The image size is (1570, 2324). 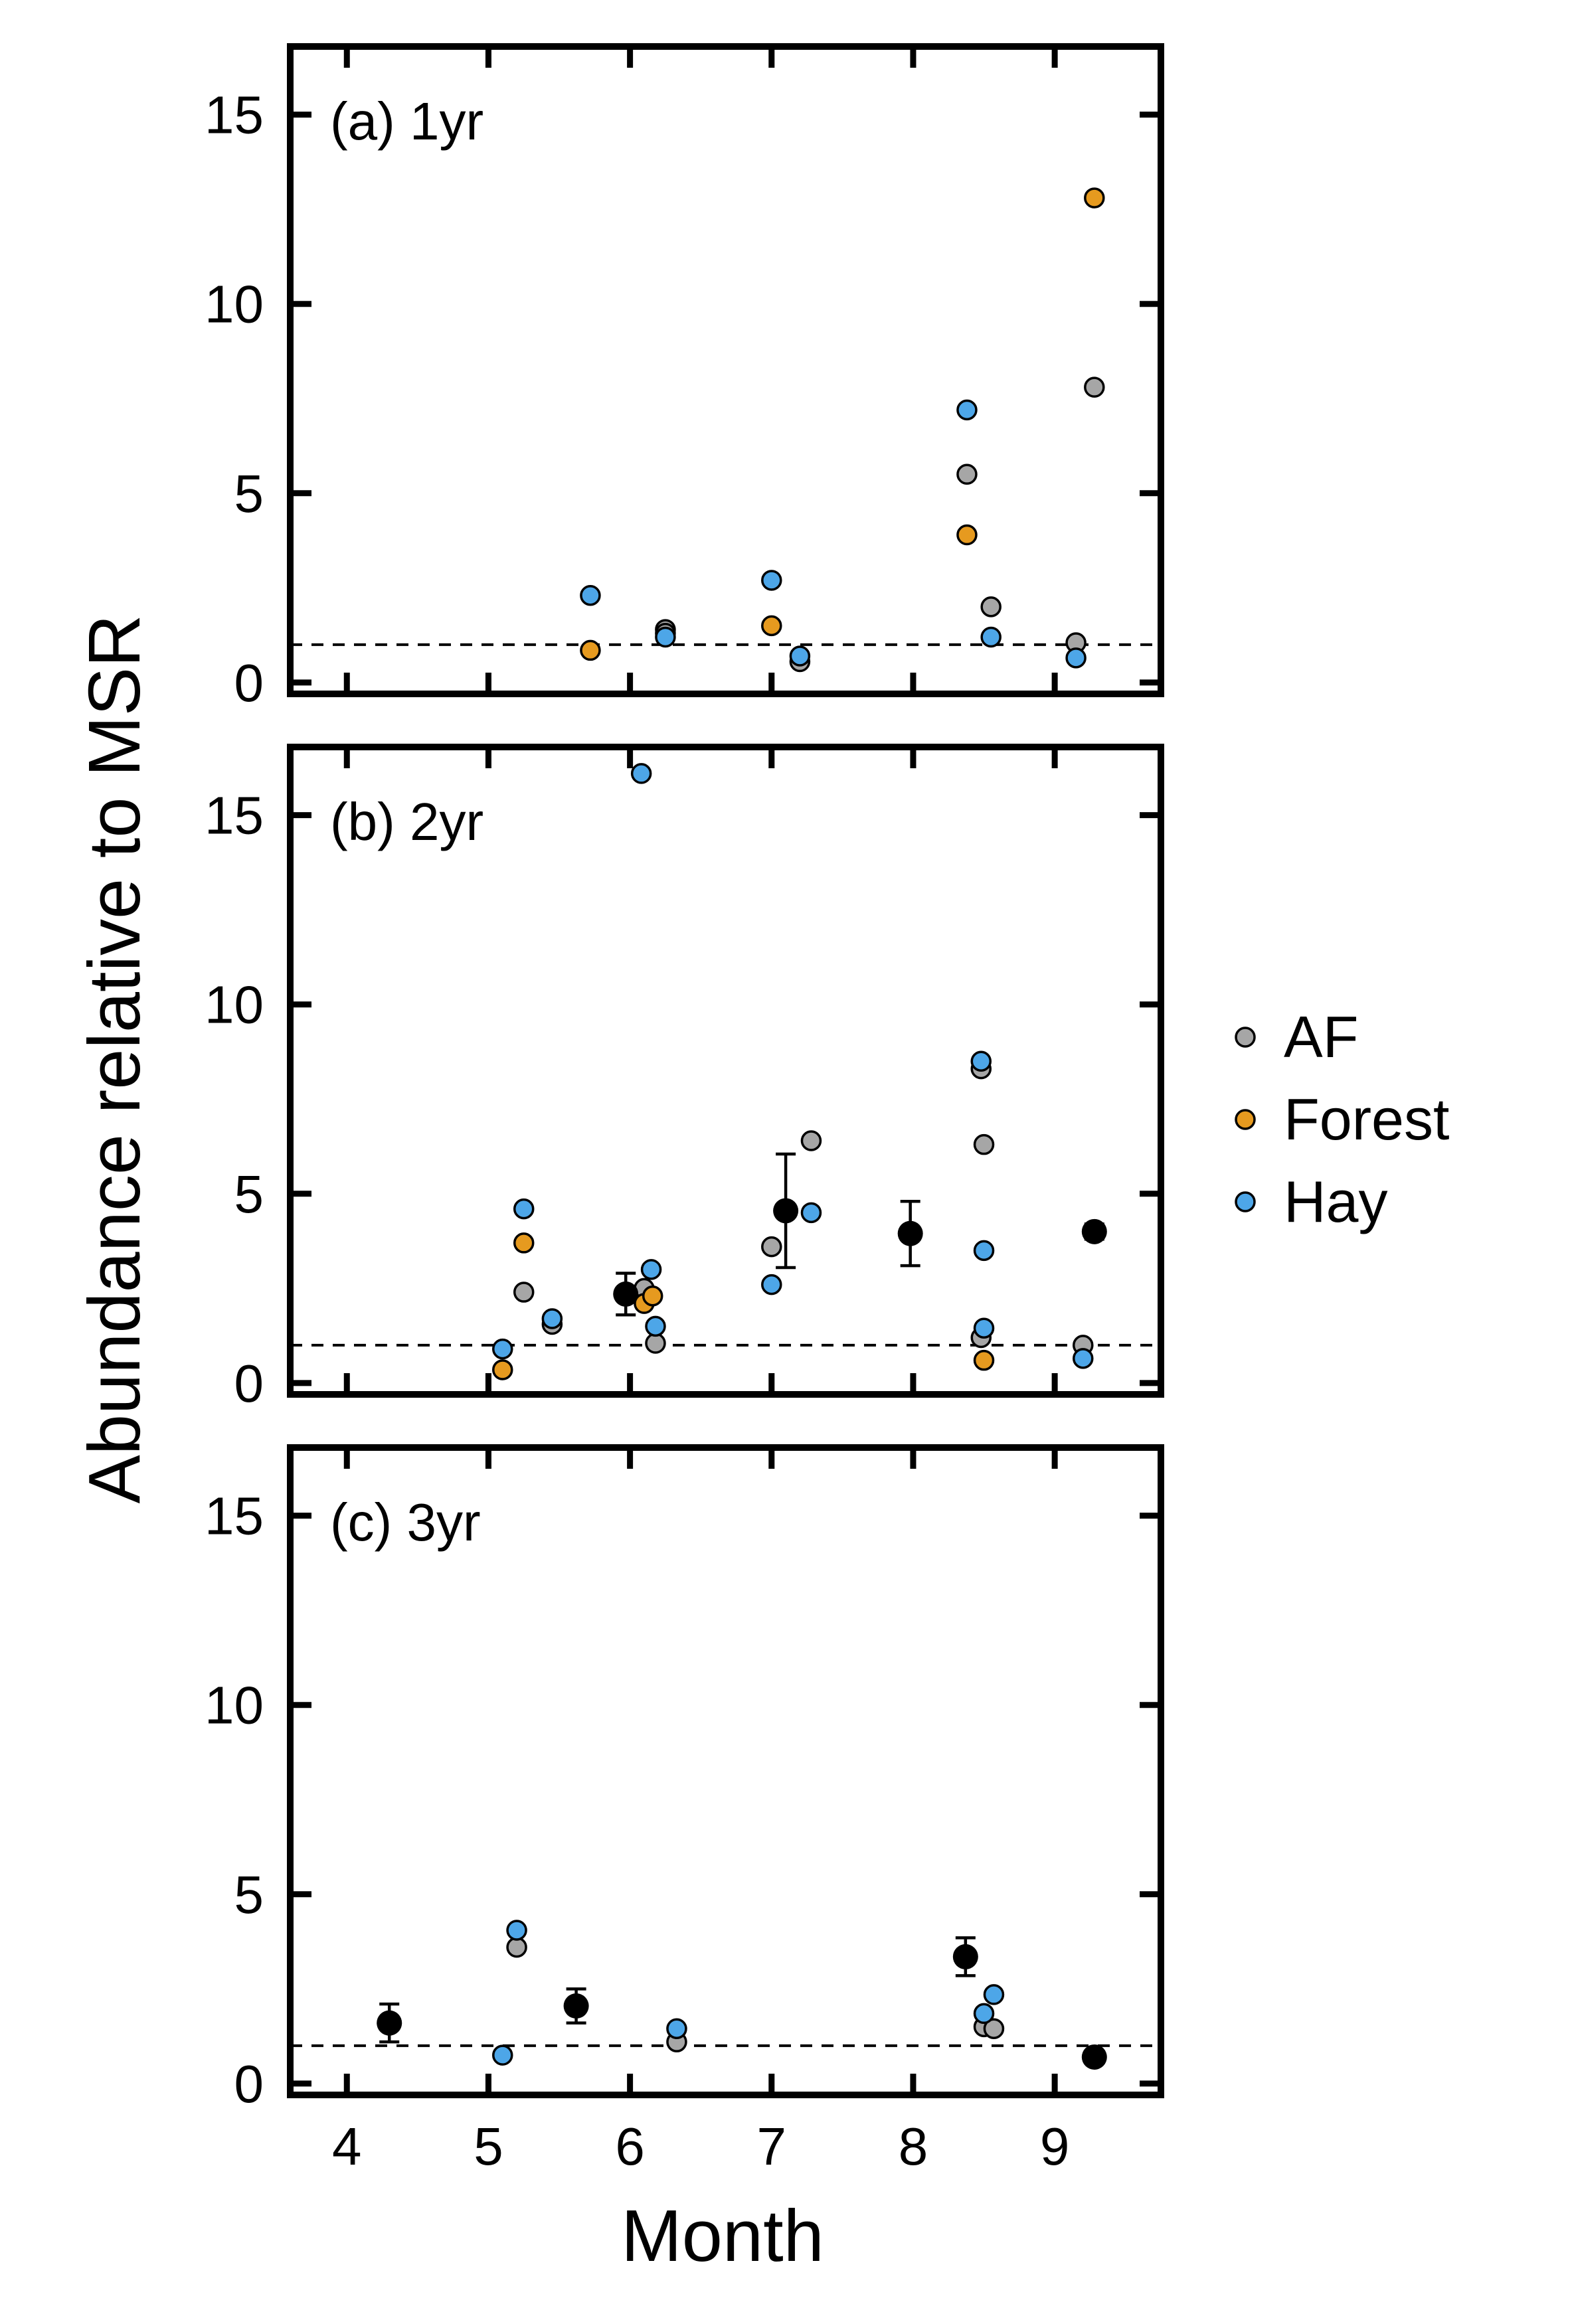 What do you see at coordinates (630, 2146) in the screenshot?
I see `x-tick-label: 6` at bounding box center [630, 2146].